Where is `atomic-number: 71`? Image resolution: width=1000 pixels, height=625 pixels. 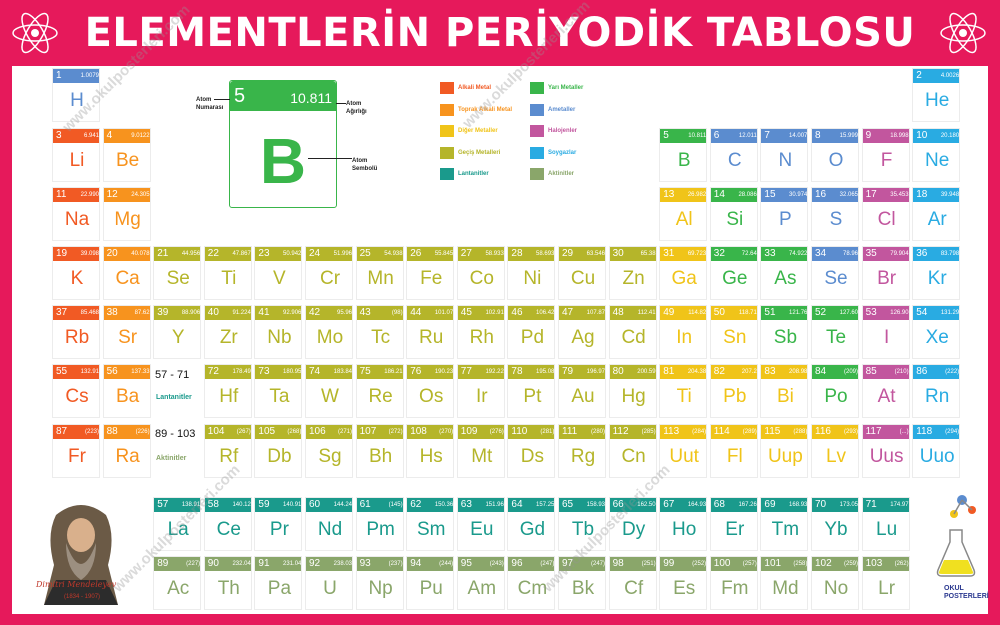
atomic-number: 71 is located at coordinates (871, 504).